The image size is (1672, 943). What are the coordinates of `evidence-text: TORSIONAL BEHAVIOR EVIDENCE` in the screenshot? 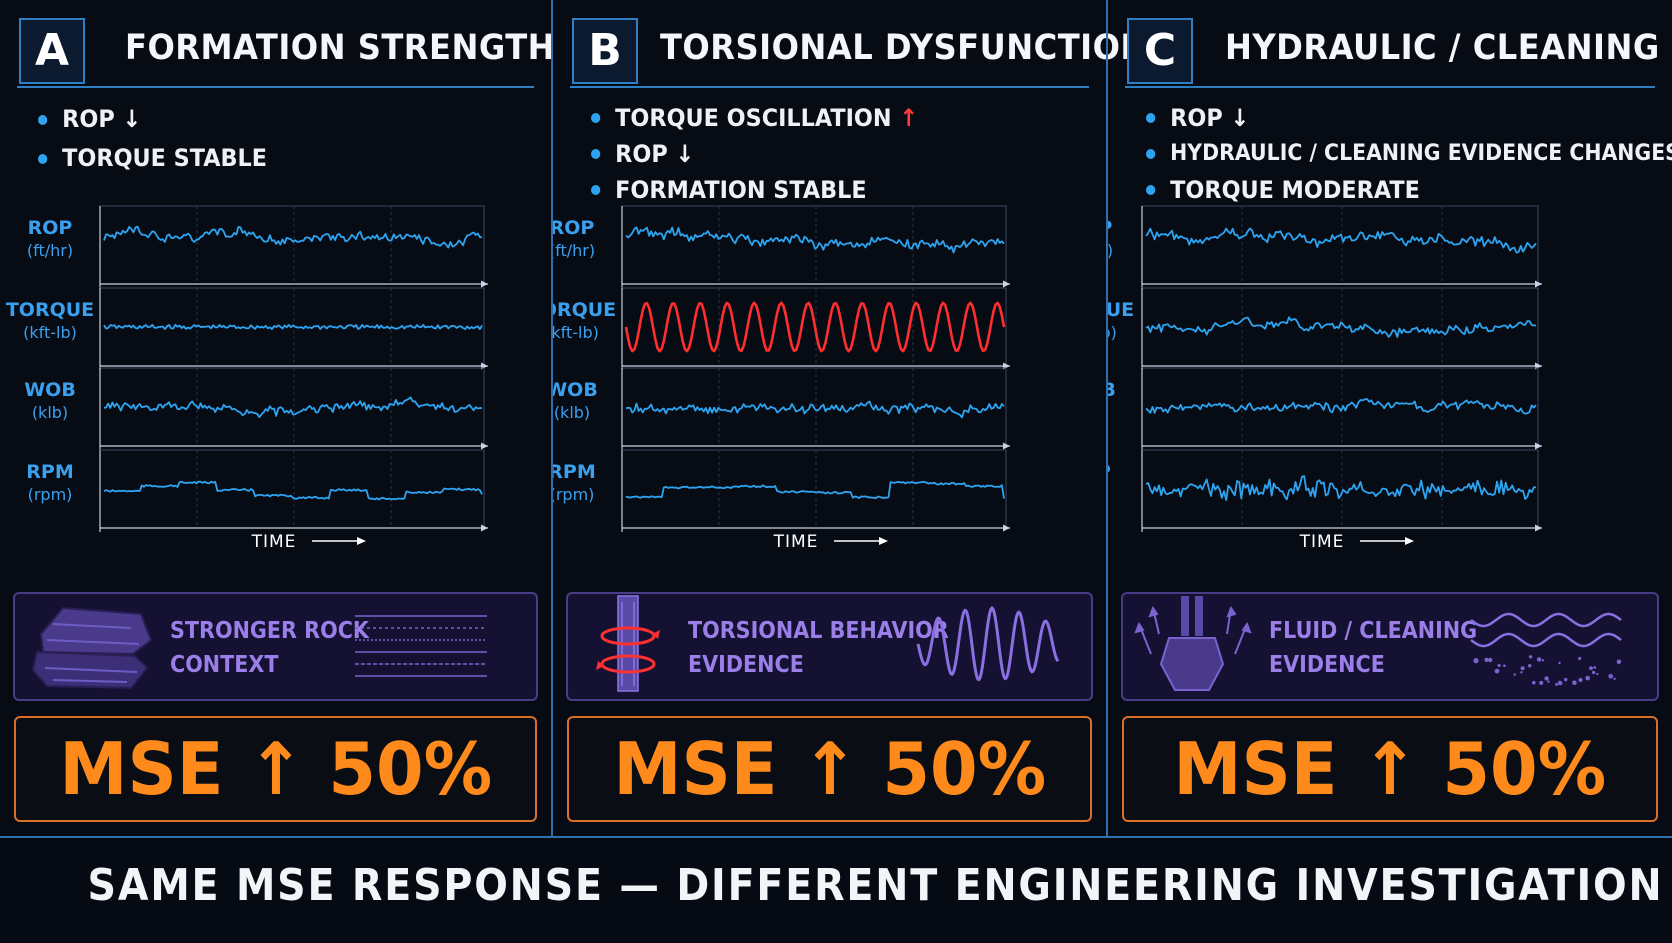 It's located at (818, 648).